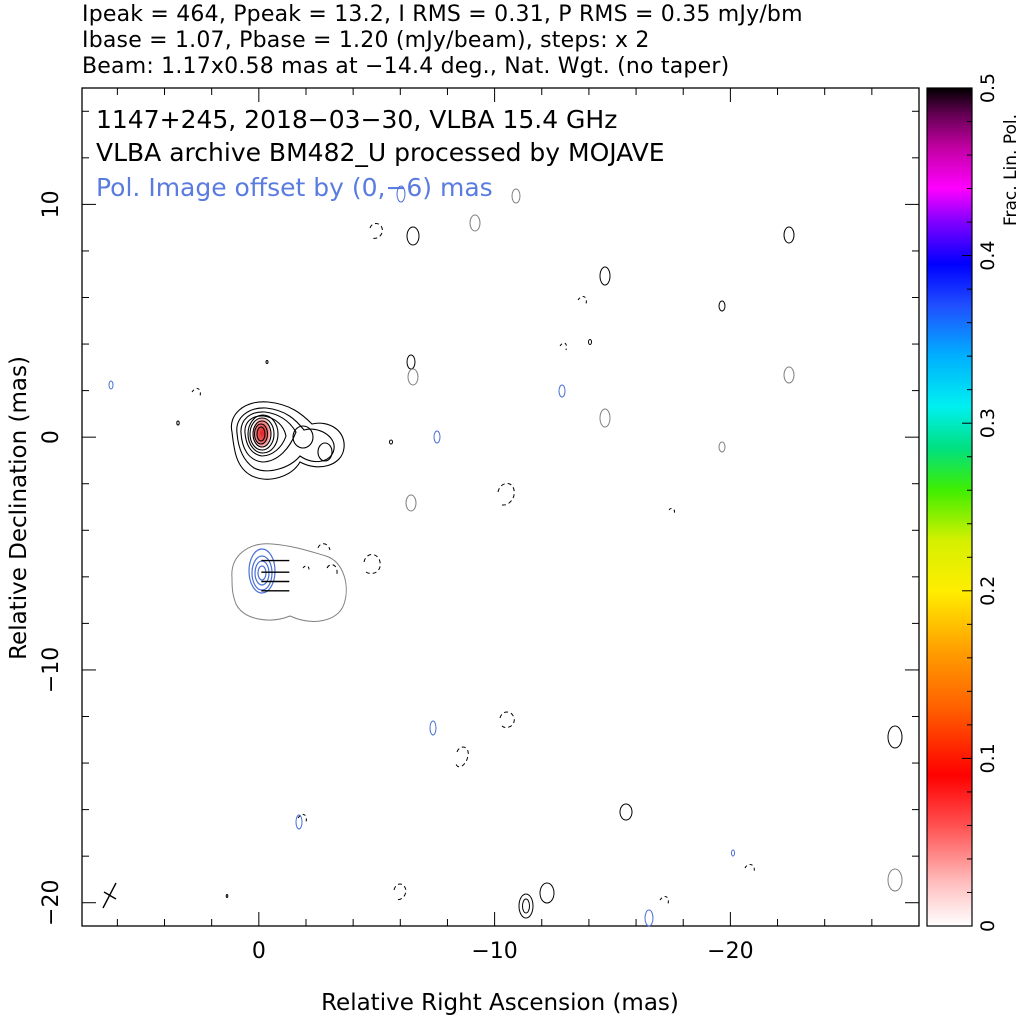 The width and height of the screenshot is (1027, 1020). What do you see at coordinates (1011, 170) in the screenshot?
I see `colorbar-label: Frac. Lin. Pol.` at bounding box center [1011, 170].